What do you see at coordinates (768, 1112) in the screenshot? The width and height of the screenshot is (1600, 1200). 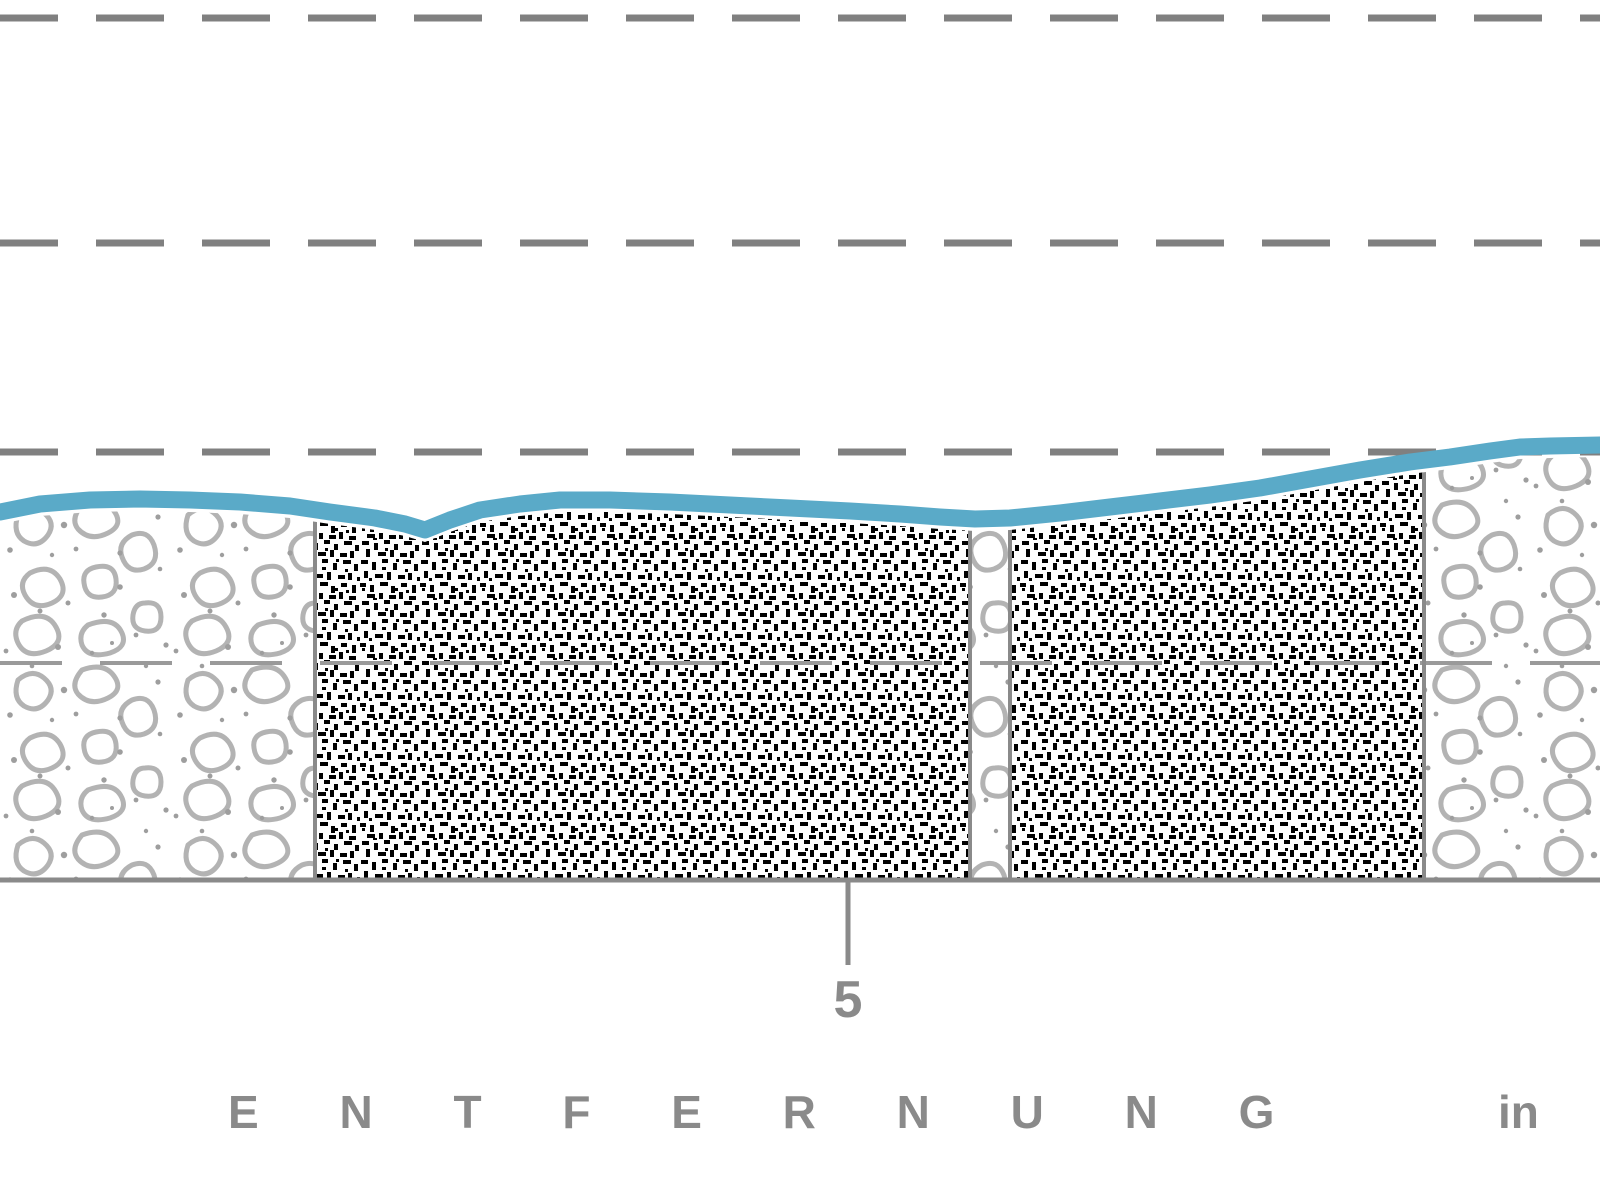 I see `x-axis-title: E N T F E R N U N G` at bounding box center [768, 1112].